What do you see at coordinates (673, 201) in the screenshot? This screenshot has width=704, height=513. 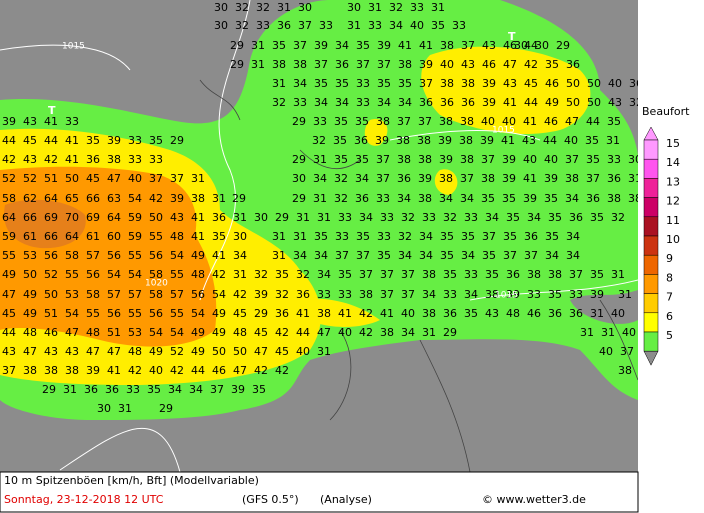 I see `legend-label: 12` at bounding box center [673, 201].